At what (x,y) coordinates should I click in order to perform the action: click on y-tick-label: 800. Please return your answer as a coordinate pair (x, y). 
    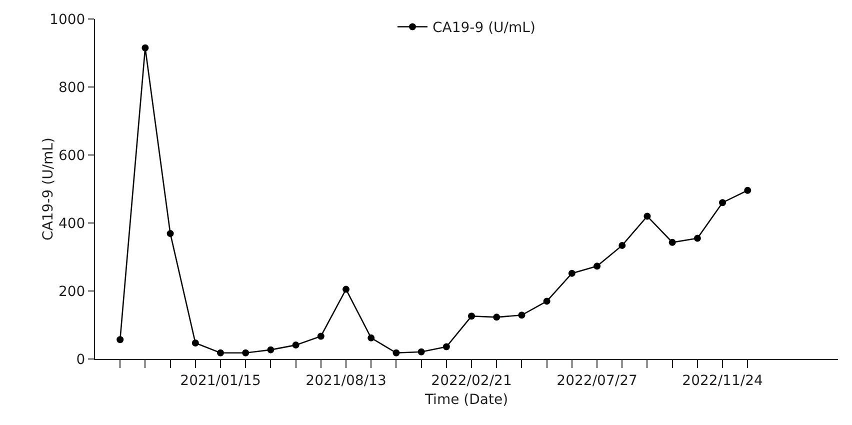
    Looking at the image, I should click on (72, 88).